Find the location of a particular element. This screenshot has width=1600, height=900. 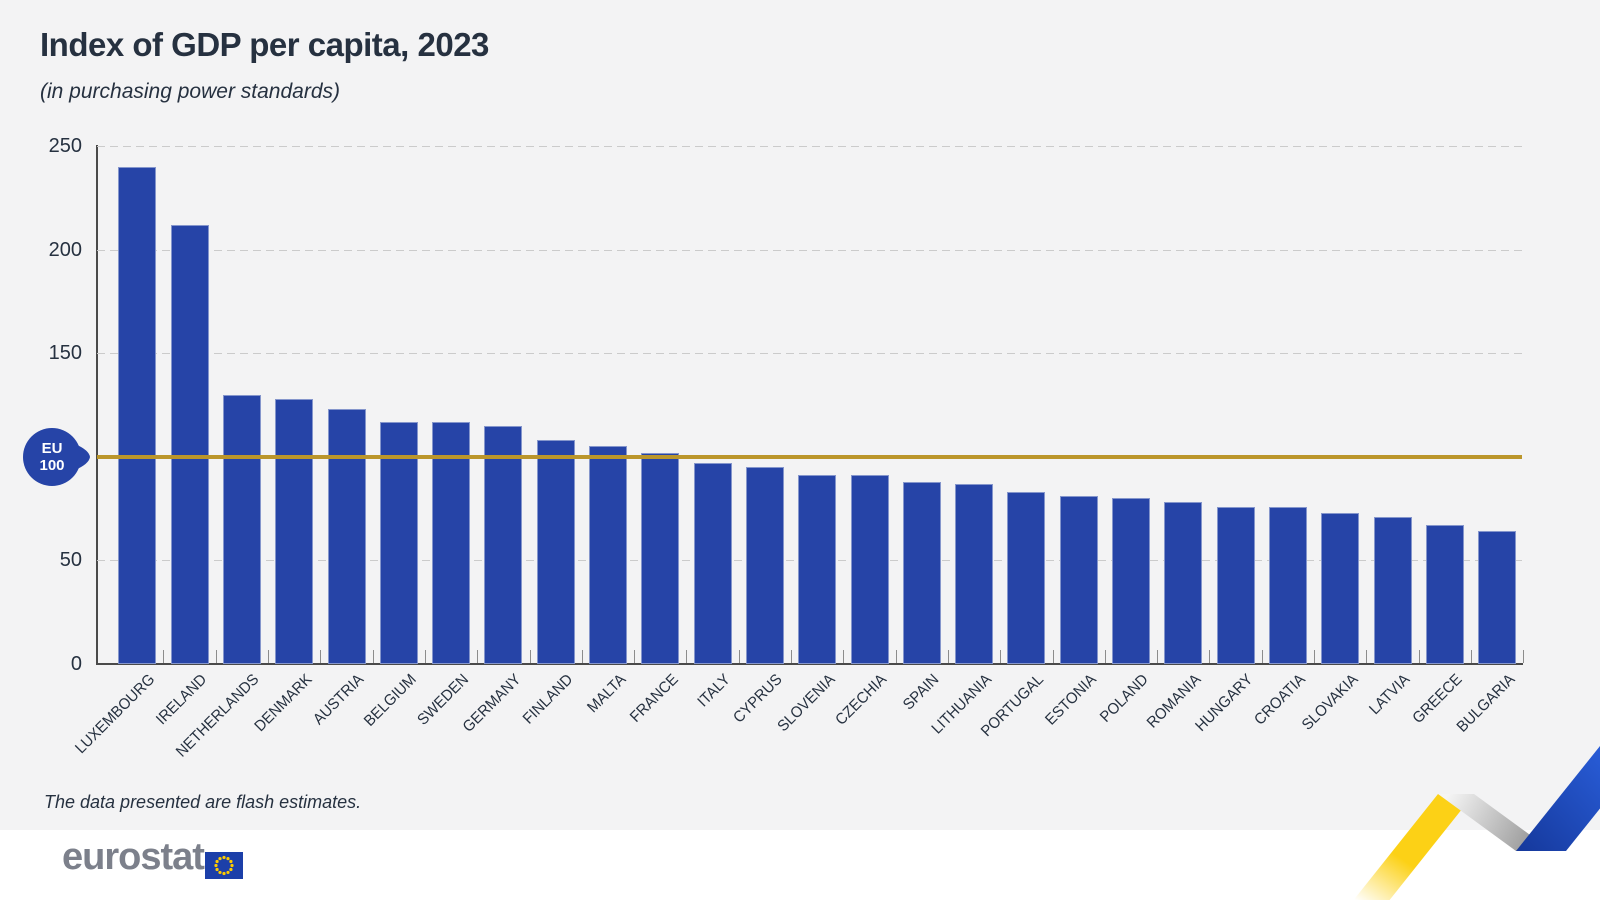

eu-flag-icon is located at coordinates (224, 865).